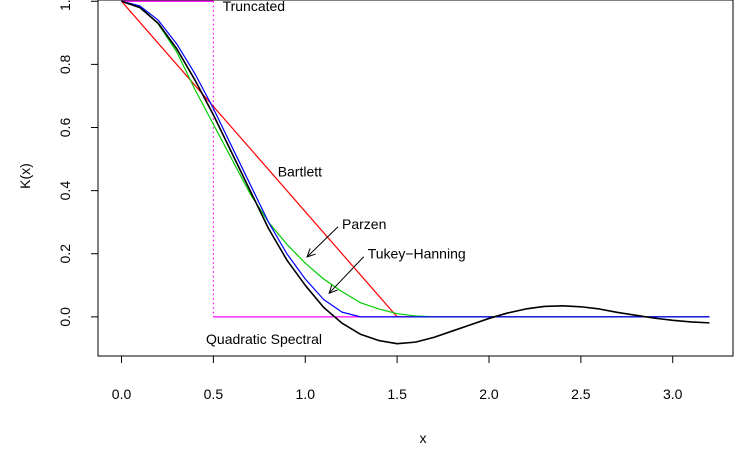 The height and width of the screenshot is (450, 741). What do you see at coordinates (254, 7) in the screenshot?
I see `series-annotation: Truncated` at bounding box center [254, 7].